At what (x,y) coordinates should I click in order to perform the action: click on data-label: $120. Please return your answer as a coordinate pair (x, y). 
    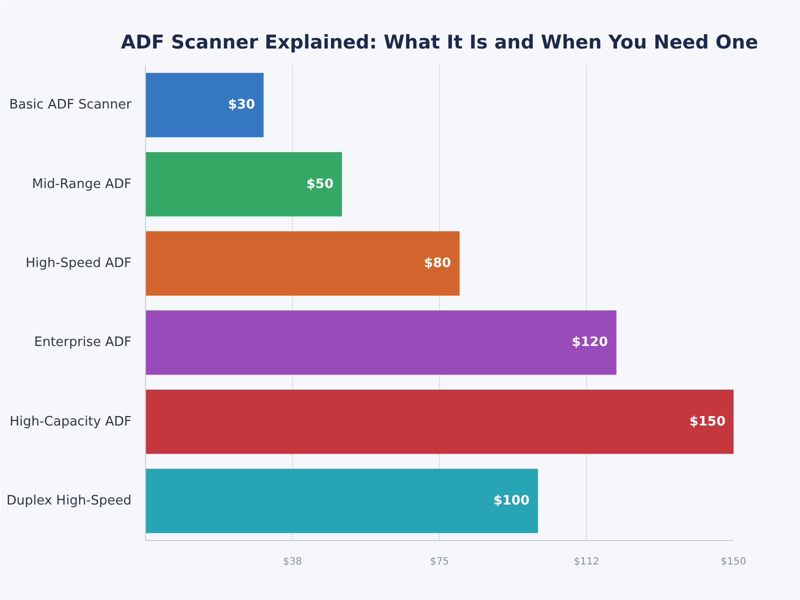
    Looking at the image, I should click on (590, 342).